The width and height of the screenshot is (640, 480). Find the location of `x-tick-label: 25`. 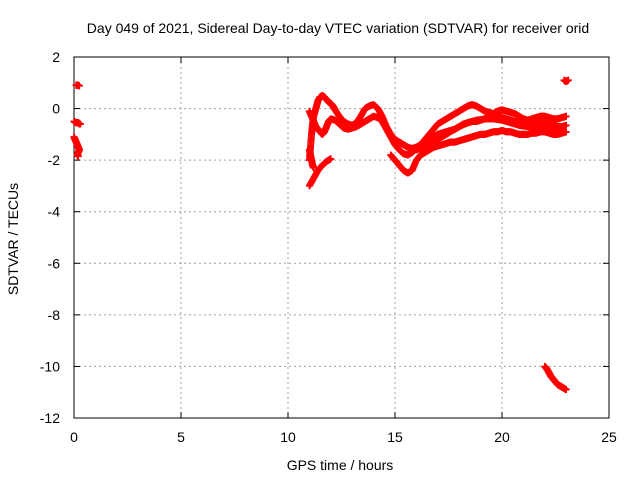

x-tick-label: 25 is located at coordinates (609, 437).